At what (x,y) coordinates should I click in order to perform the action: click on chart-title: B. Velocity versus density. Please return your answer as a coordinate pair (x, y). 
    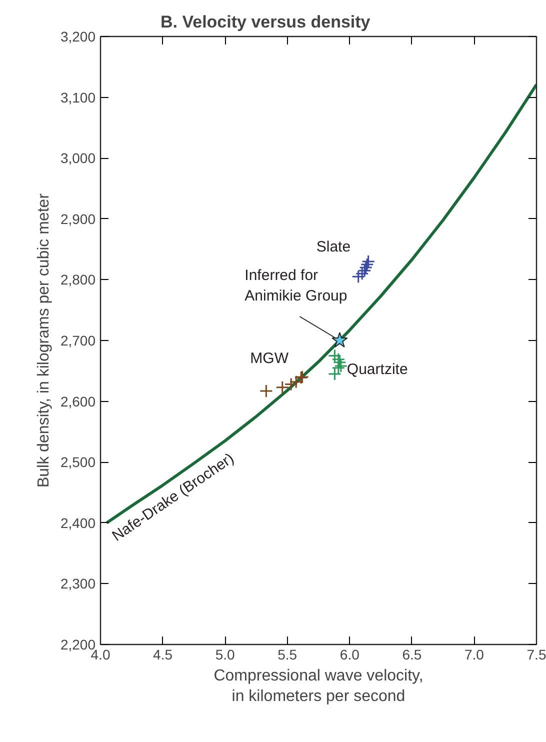
    Looking at the image, I should click on (265, 22).